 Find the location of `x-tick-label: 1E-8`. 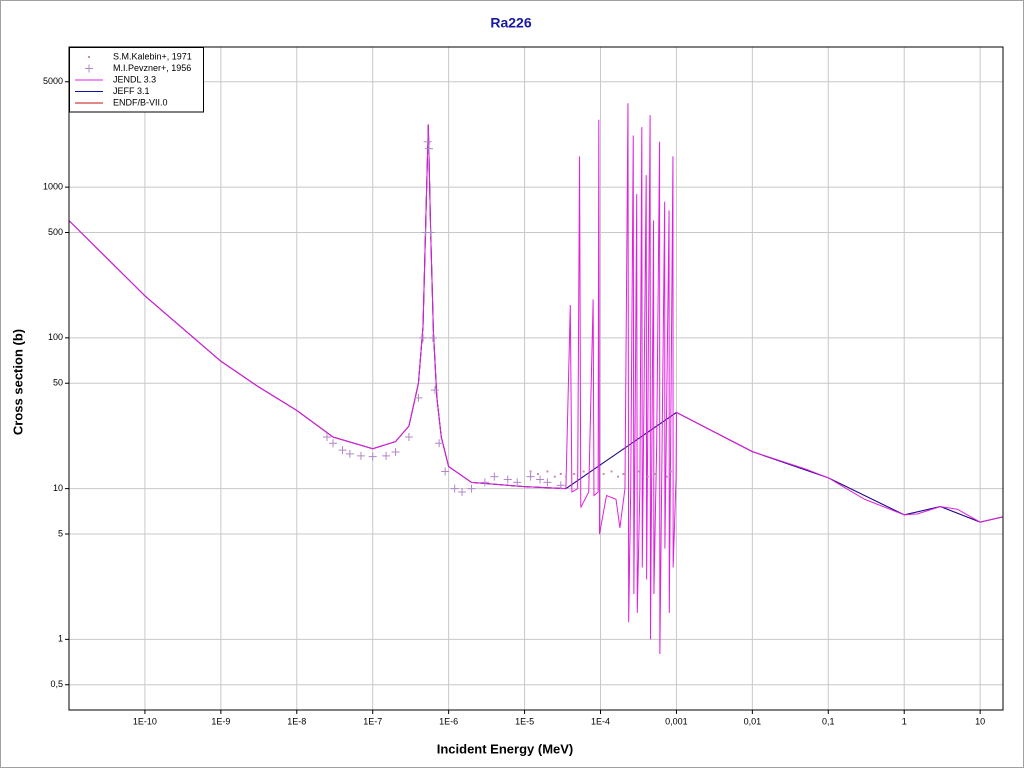

x-tick-label: 1E-8 is located at coordinates (296, 721).